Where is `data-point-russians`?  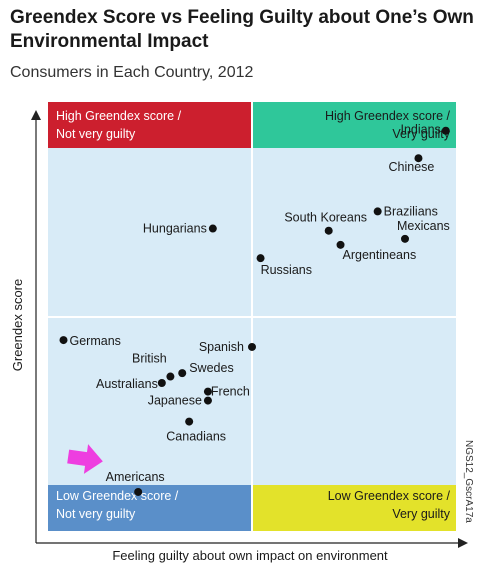
data-point-russians is located at coordinates (260, 258).